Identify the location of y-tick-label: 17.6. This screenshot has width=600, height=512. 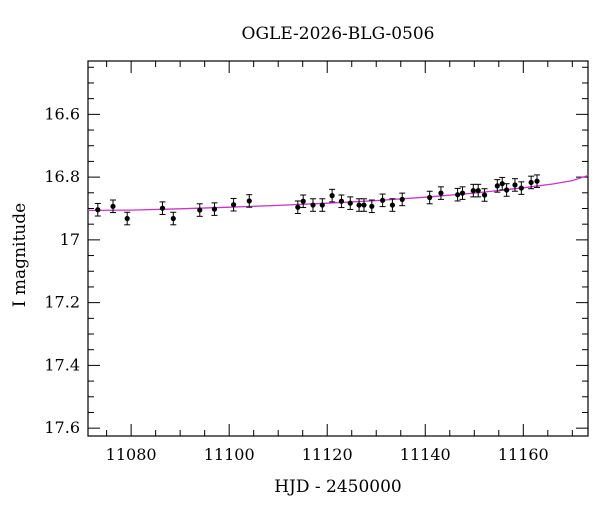
(62, 427).